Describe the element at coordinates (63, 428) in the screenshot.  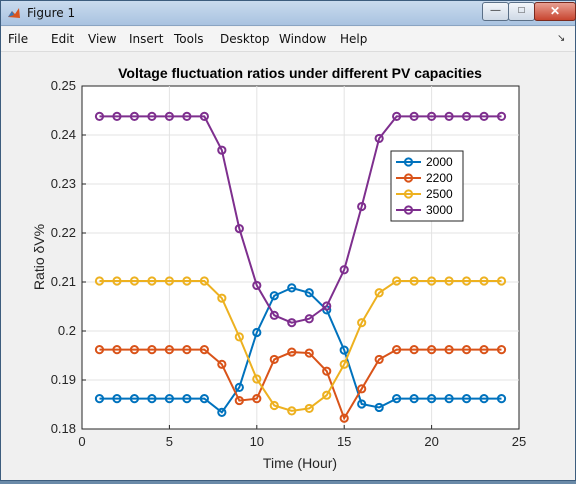
I see `y-tick-label: 0.18` at that location.